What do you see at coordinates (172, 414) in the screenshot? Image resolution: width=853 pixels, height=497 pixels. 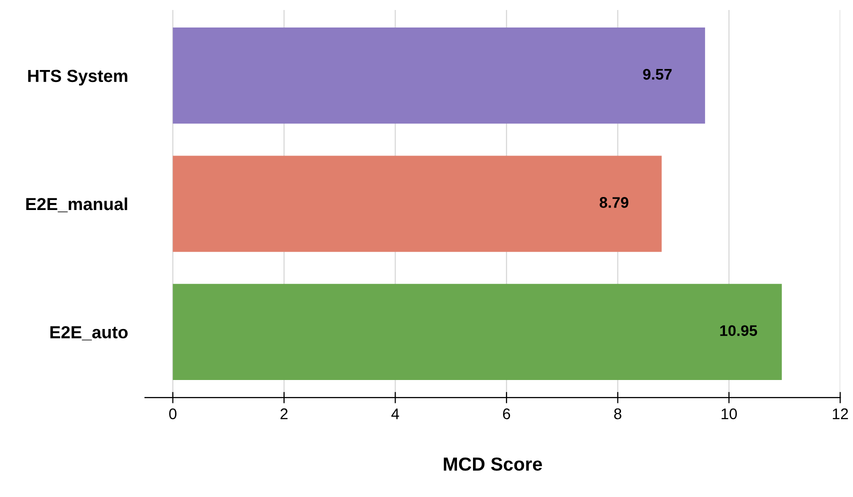 I see `x-tick-label: 0` at bounding box center [172, 414].